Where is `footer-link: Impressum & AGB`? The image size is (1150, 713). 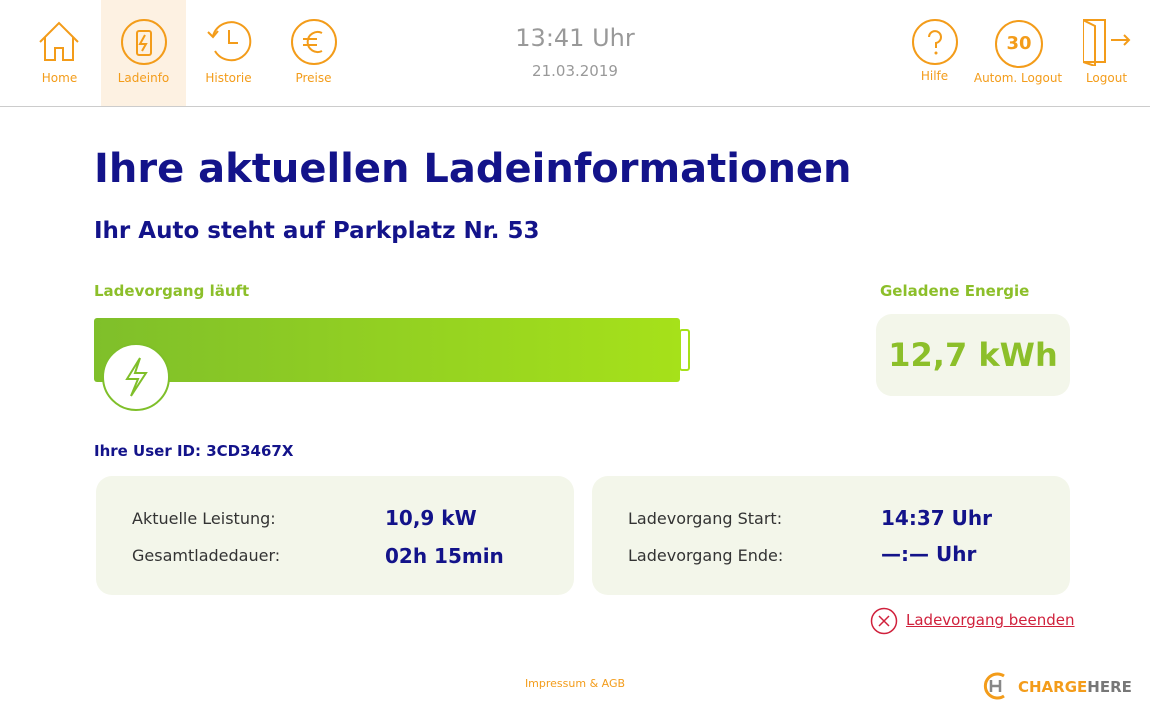
footer-link: Impressum & AGB is located at coordinates (575, 683).